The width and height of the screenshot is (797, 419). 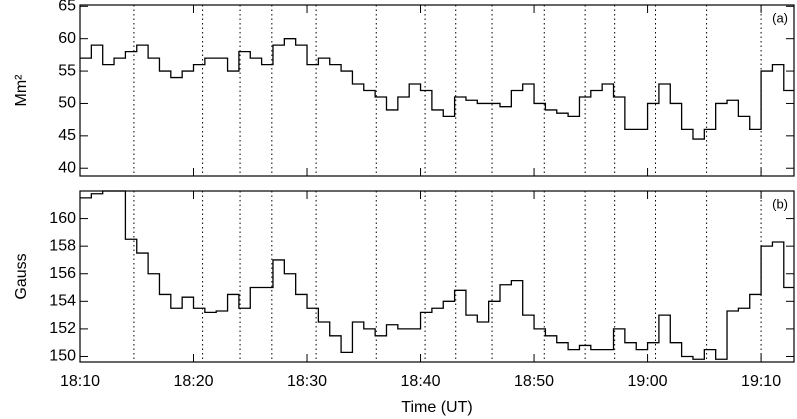 I want to click on y-tick-label: 156, so click(x=62, y=273).